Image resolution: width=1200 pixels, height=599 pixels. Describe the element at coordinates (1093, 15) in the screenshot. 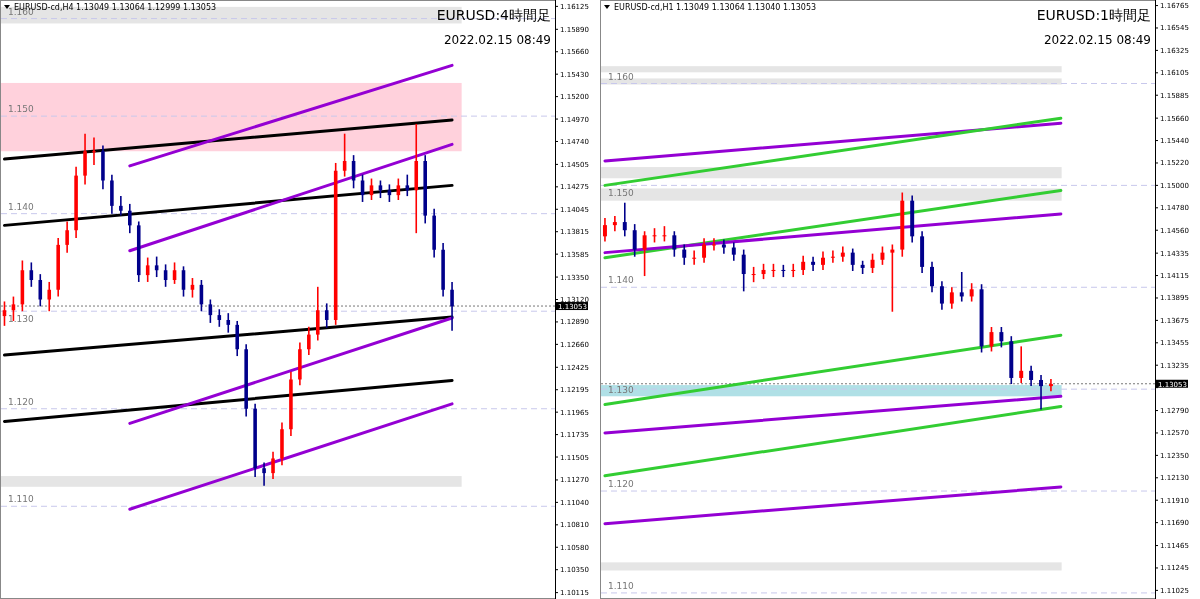

I see `chart-title: EURUSD:1時間足` at that location.